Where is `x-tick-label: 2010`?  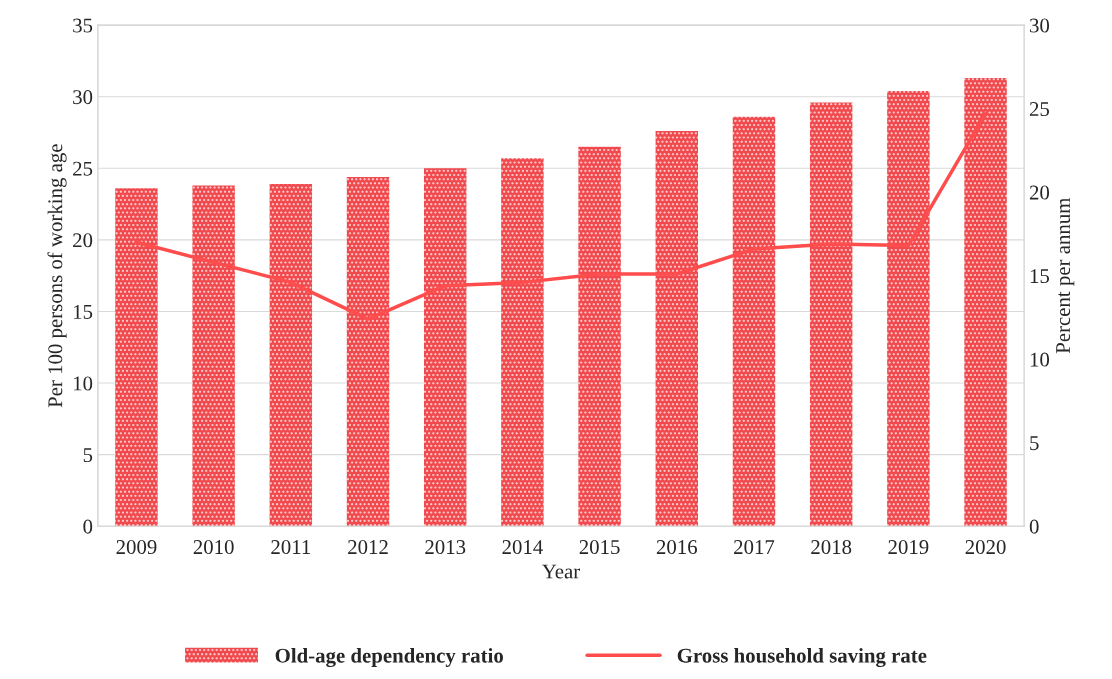
x-tick-label: 2010 is located at coordinates (213, 547).